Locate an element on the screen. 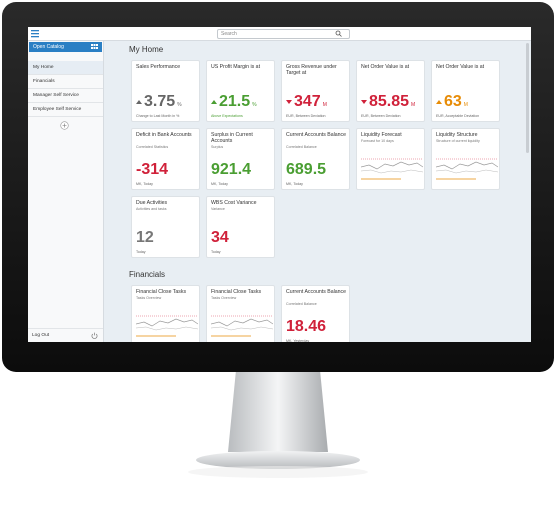 The image size is (556, 514). tile-subtitle: Correlated Statistics is located at coordinates (152, 147).